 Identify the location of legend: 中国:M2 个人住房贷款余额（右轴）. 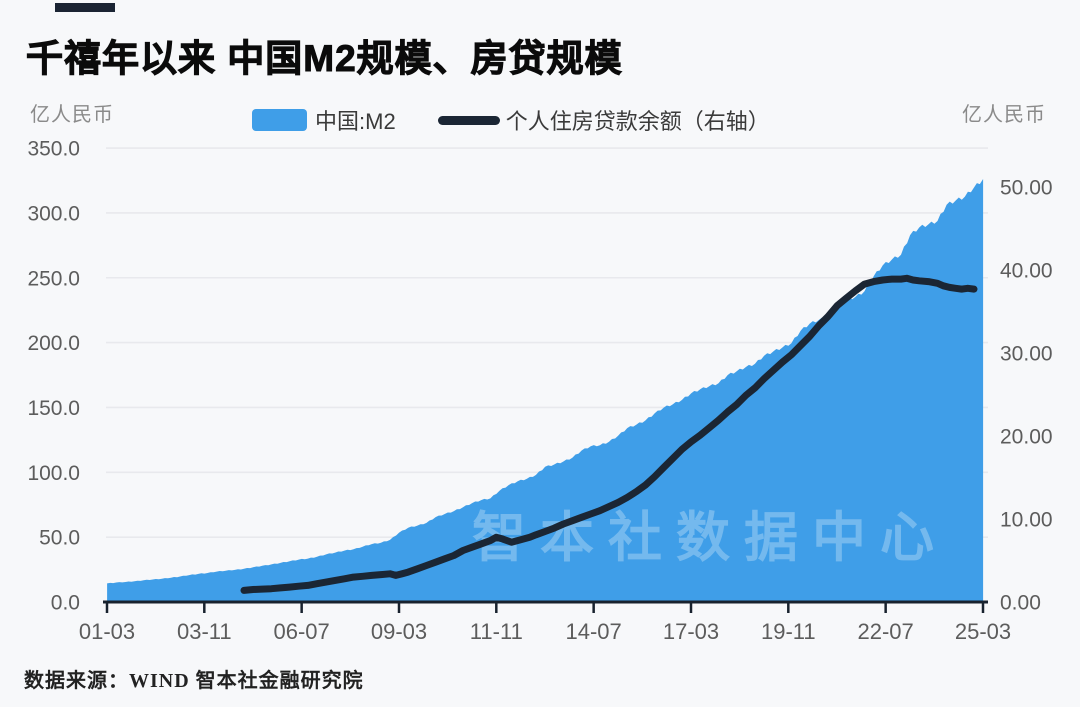
(511, 120).